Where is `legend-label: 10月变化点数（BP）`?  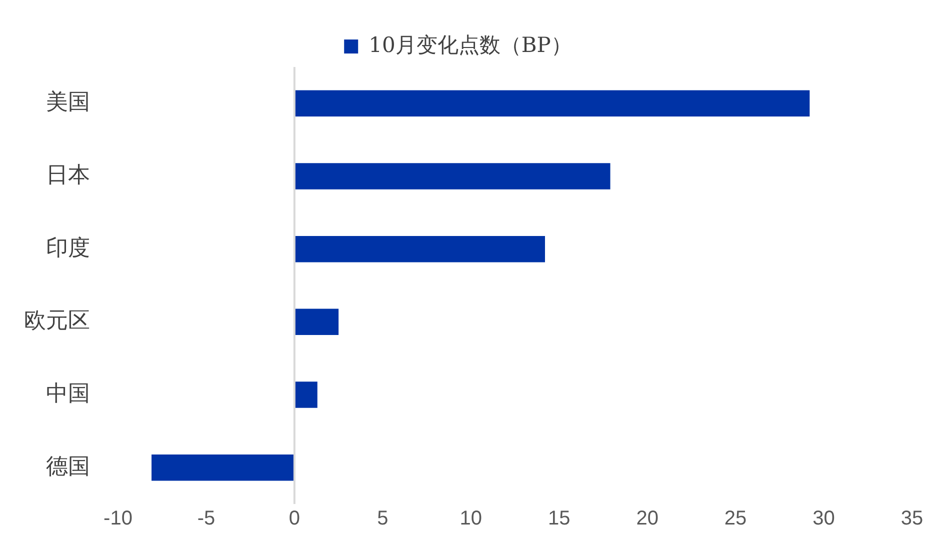 legend-label: 10月变化点数（BP） is located at coordinates (470, 44).